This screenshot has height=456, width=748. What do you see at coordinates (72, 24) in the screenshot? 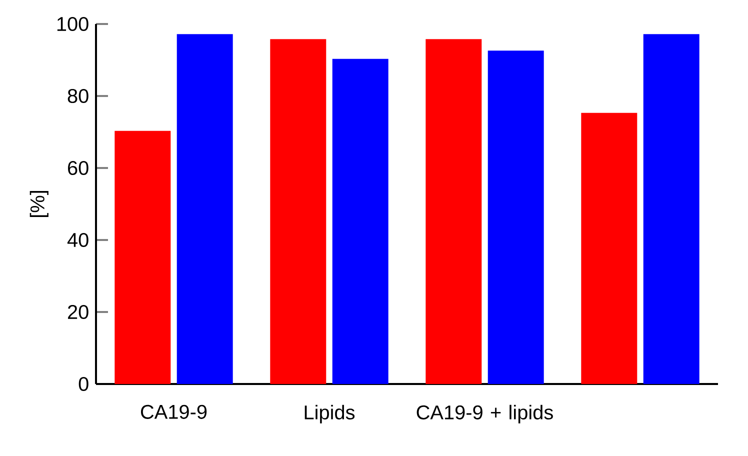
I see `y-tick-label: 100` at bounding box center [72, 24].